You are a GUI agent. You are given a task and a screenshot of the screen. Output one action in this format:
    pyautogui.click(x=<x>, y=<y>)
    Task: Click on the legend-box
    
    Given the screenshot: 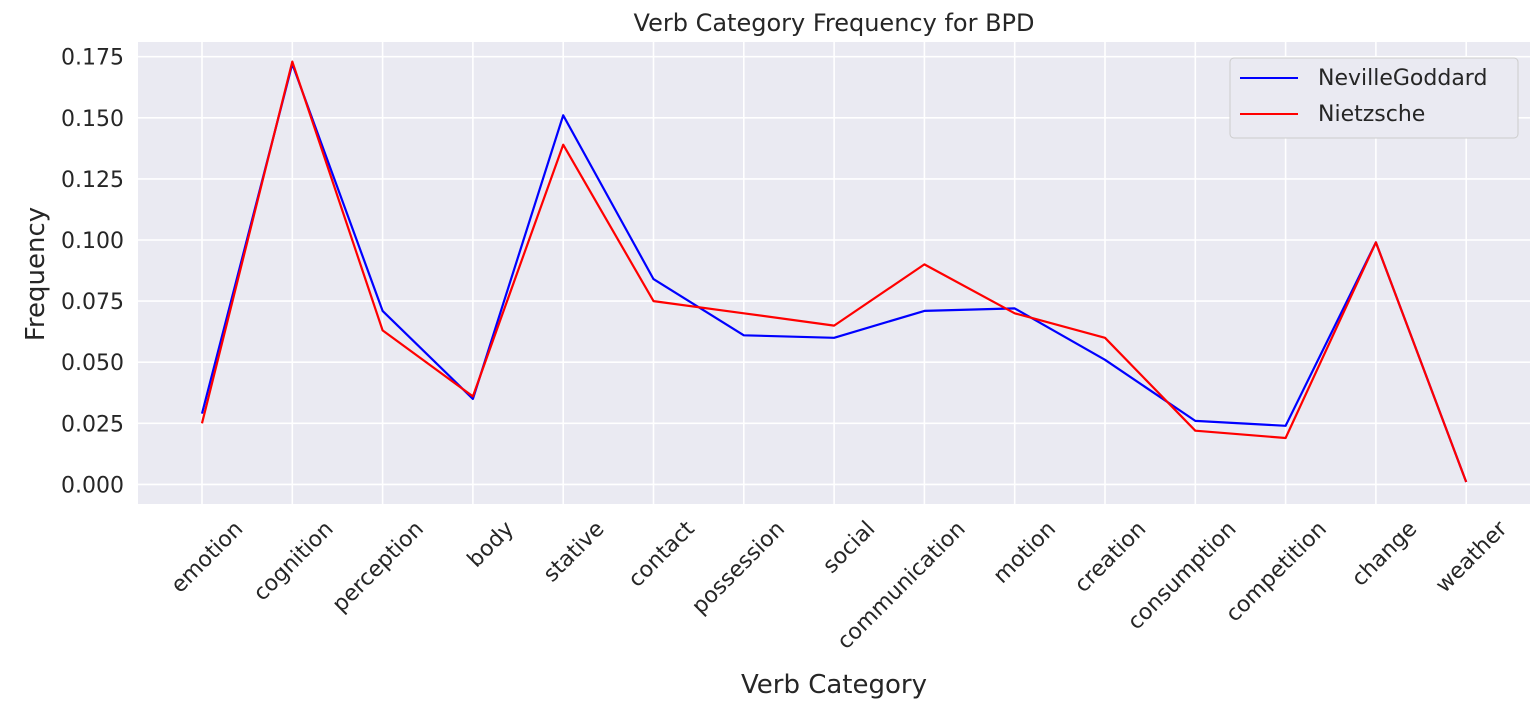 What is the action you would take?
    pyautogui.click(x=1374, y=98)
    